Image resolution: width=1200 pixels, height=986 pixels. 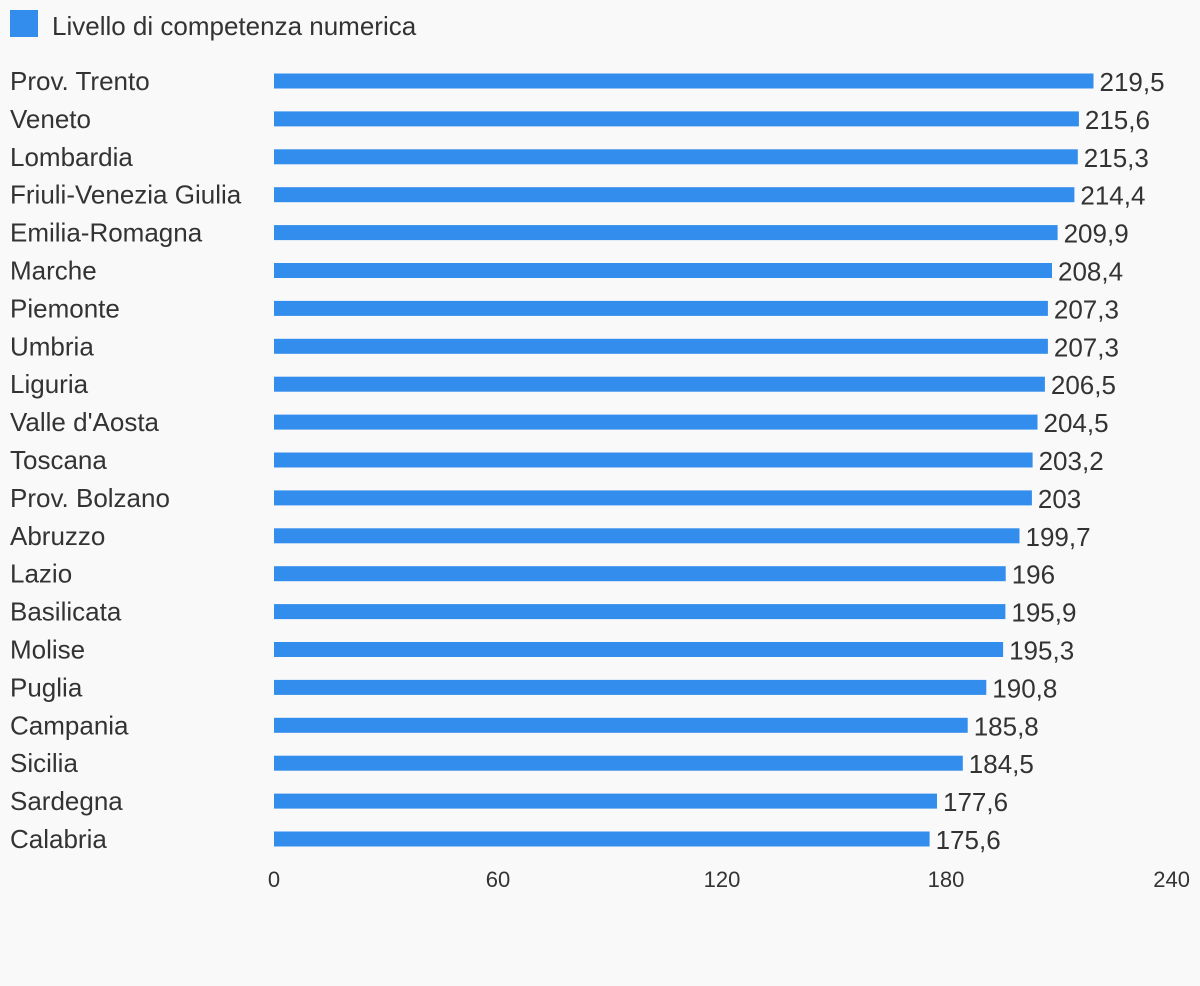 I want to click on value-label: 206,5, so click(x=1083, y=385).